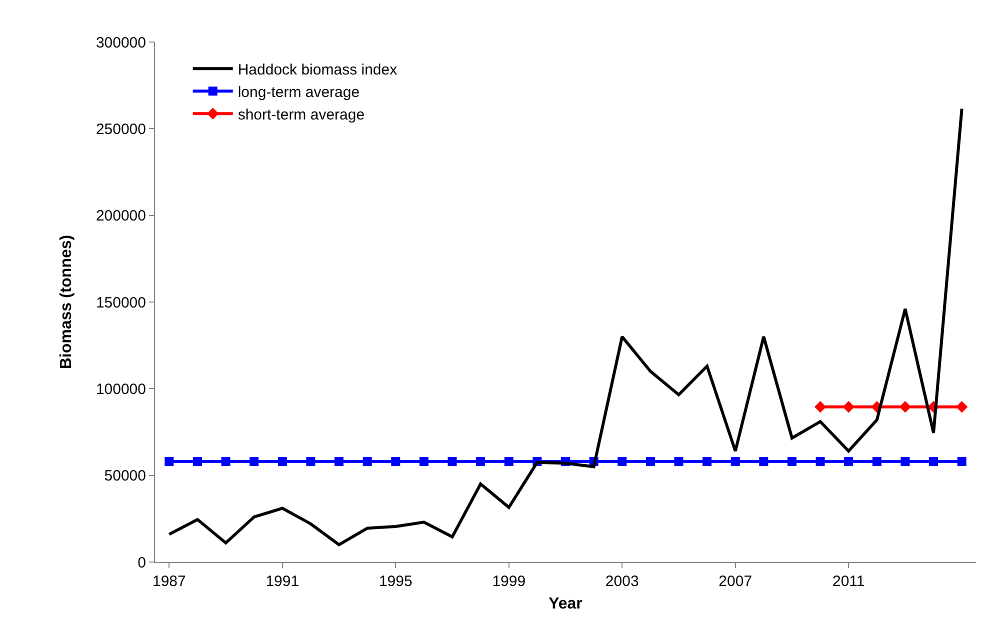  Describe the element at coordinates (735, 581) in the screenshot. I see `x-tick-label: 2007` at that location.